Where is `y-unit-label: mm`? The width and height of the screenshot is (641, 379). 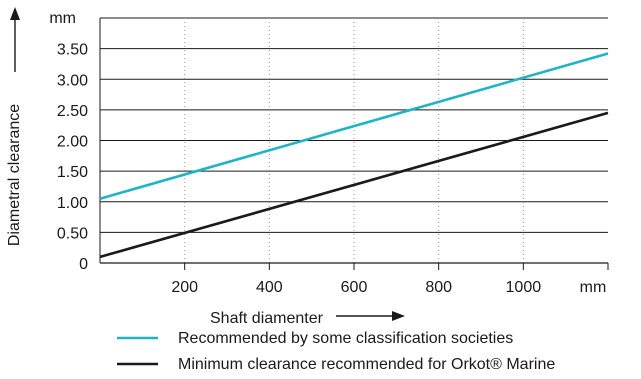 y-unit-label: mm is located at coordinates (62, 18).